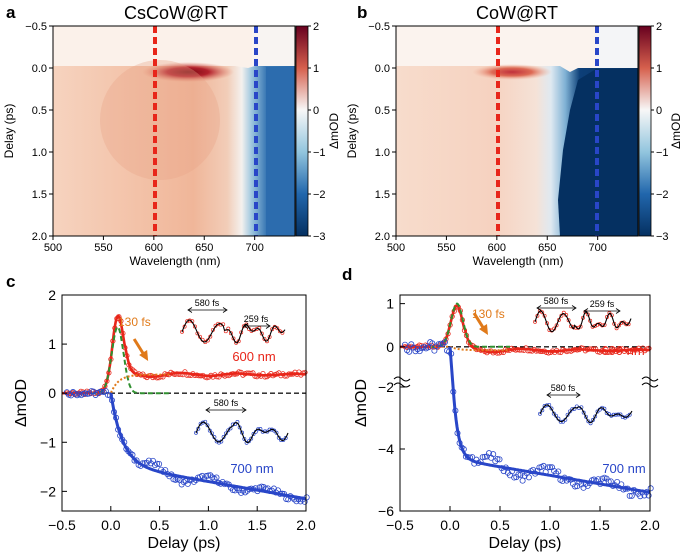  What do you see at coordinates (208, 446) in the screenshot?
I see `panel-c-series-700-fit` at bounding box center [208, 446].